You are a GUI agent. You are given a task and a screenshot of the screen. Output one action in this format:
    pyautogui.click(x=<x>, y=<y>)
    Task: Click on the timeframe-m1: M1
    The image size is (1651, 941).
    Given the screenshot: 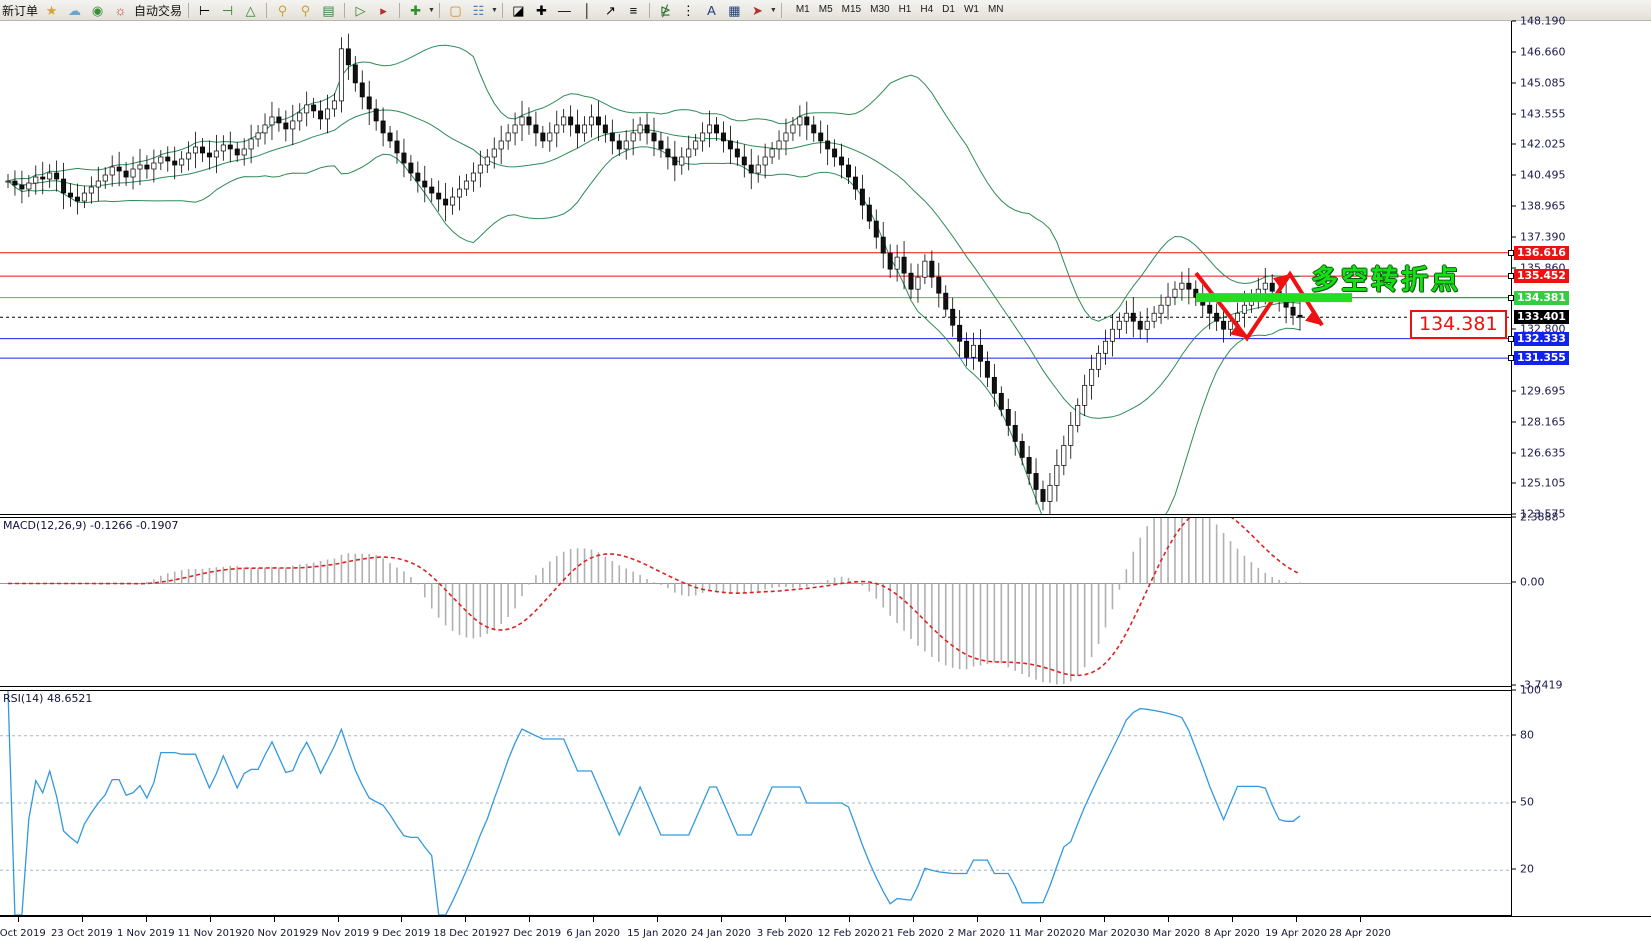 What is the action you would take?
    pyautogui.click(x=802, y=9)
    